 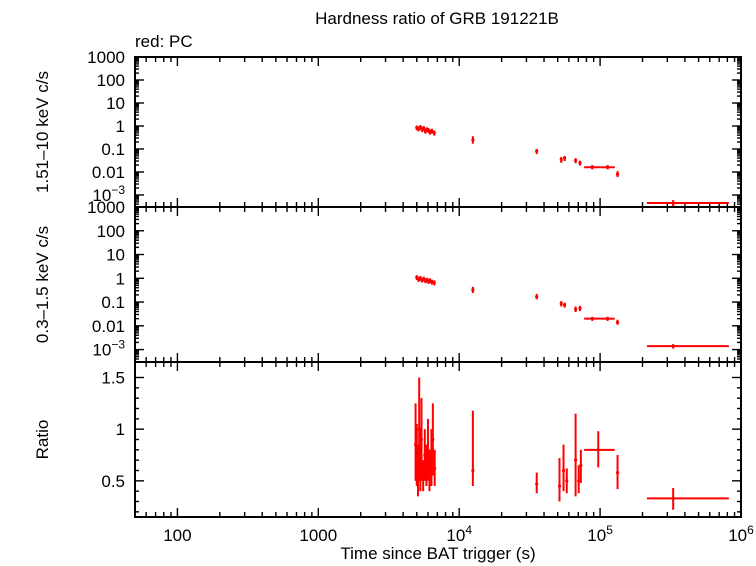 I want to click on x-tick-label: 1000, so click(x=318, y=535).